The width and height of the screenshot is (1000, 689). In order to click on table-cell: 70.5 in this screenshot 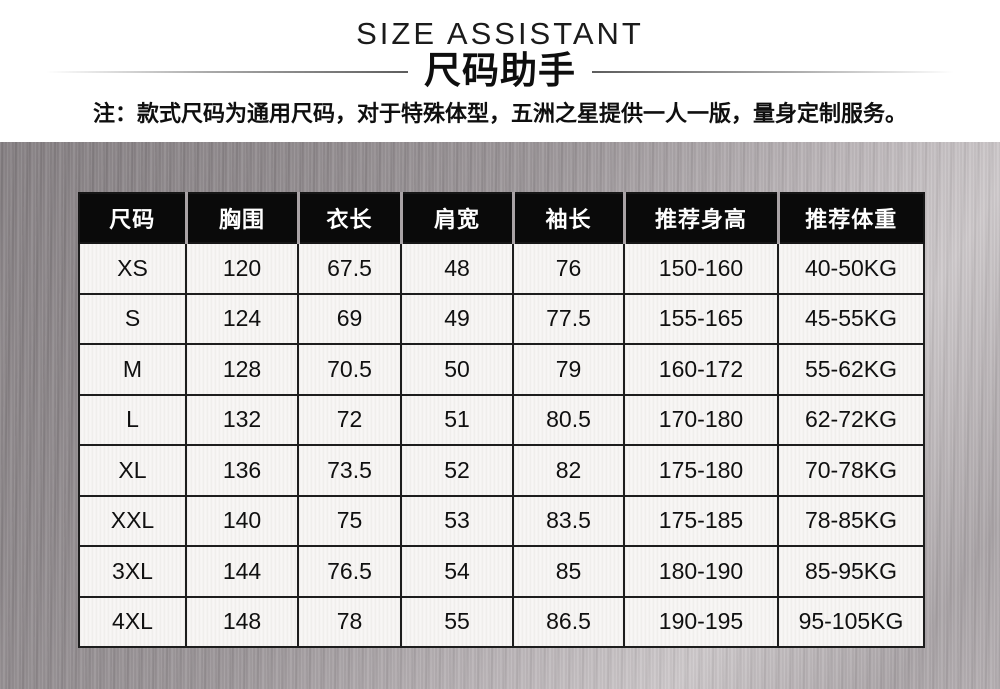, I will do `click(349, 369)`.